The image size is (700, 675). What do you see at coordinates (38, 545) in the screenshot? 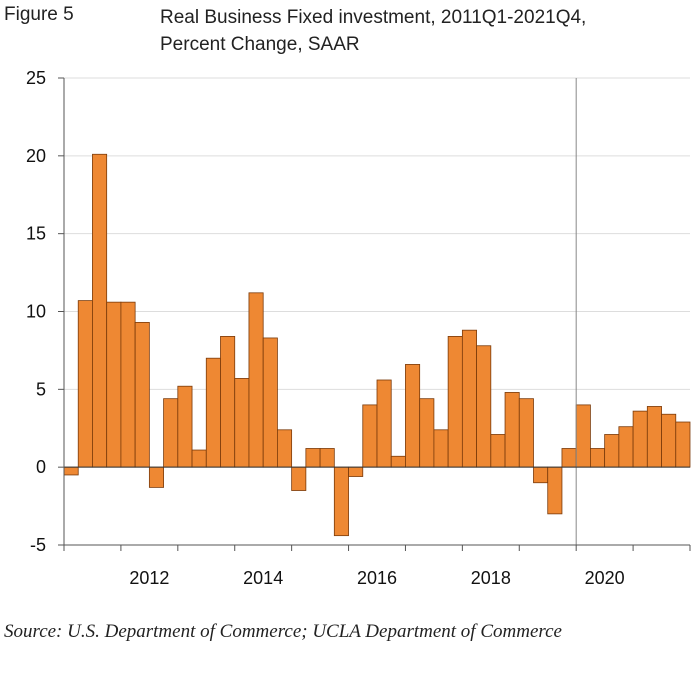
I see `y-tick-label: -5` at bounding box center [38, 545].